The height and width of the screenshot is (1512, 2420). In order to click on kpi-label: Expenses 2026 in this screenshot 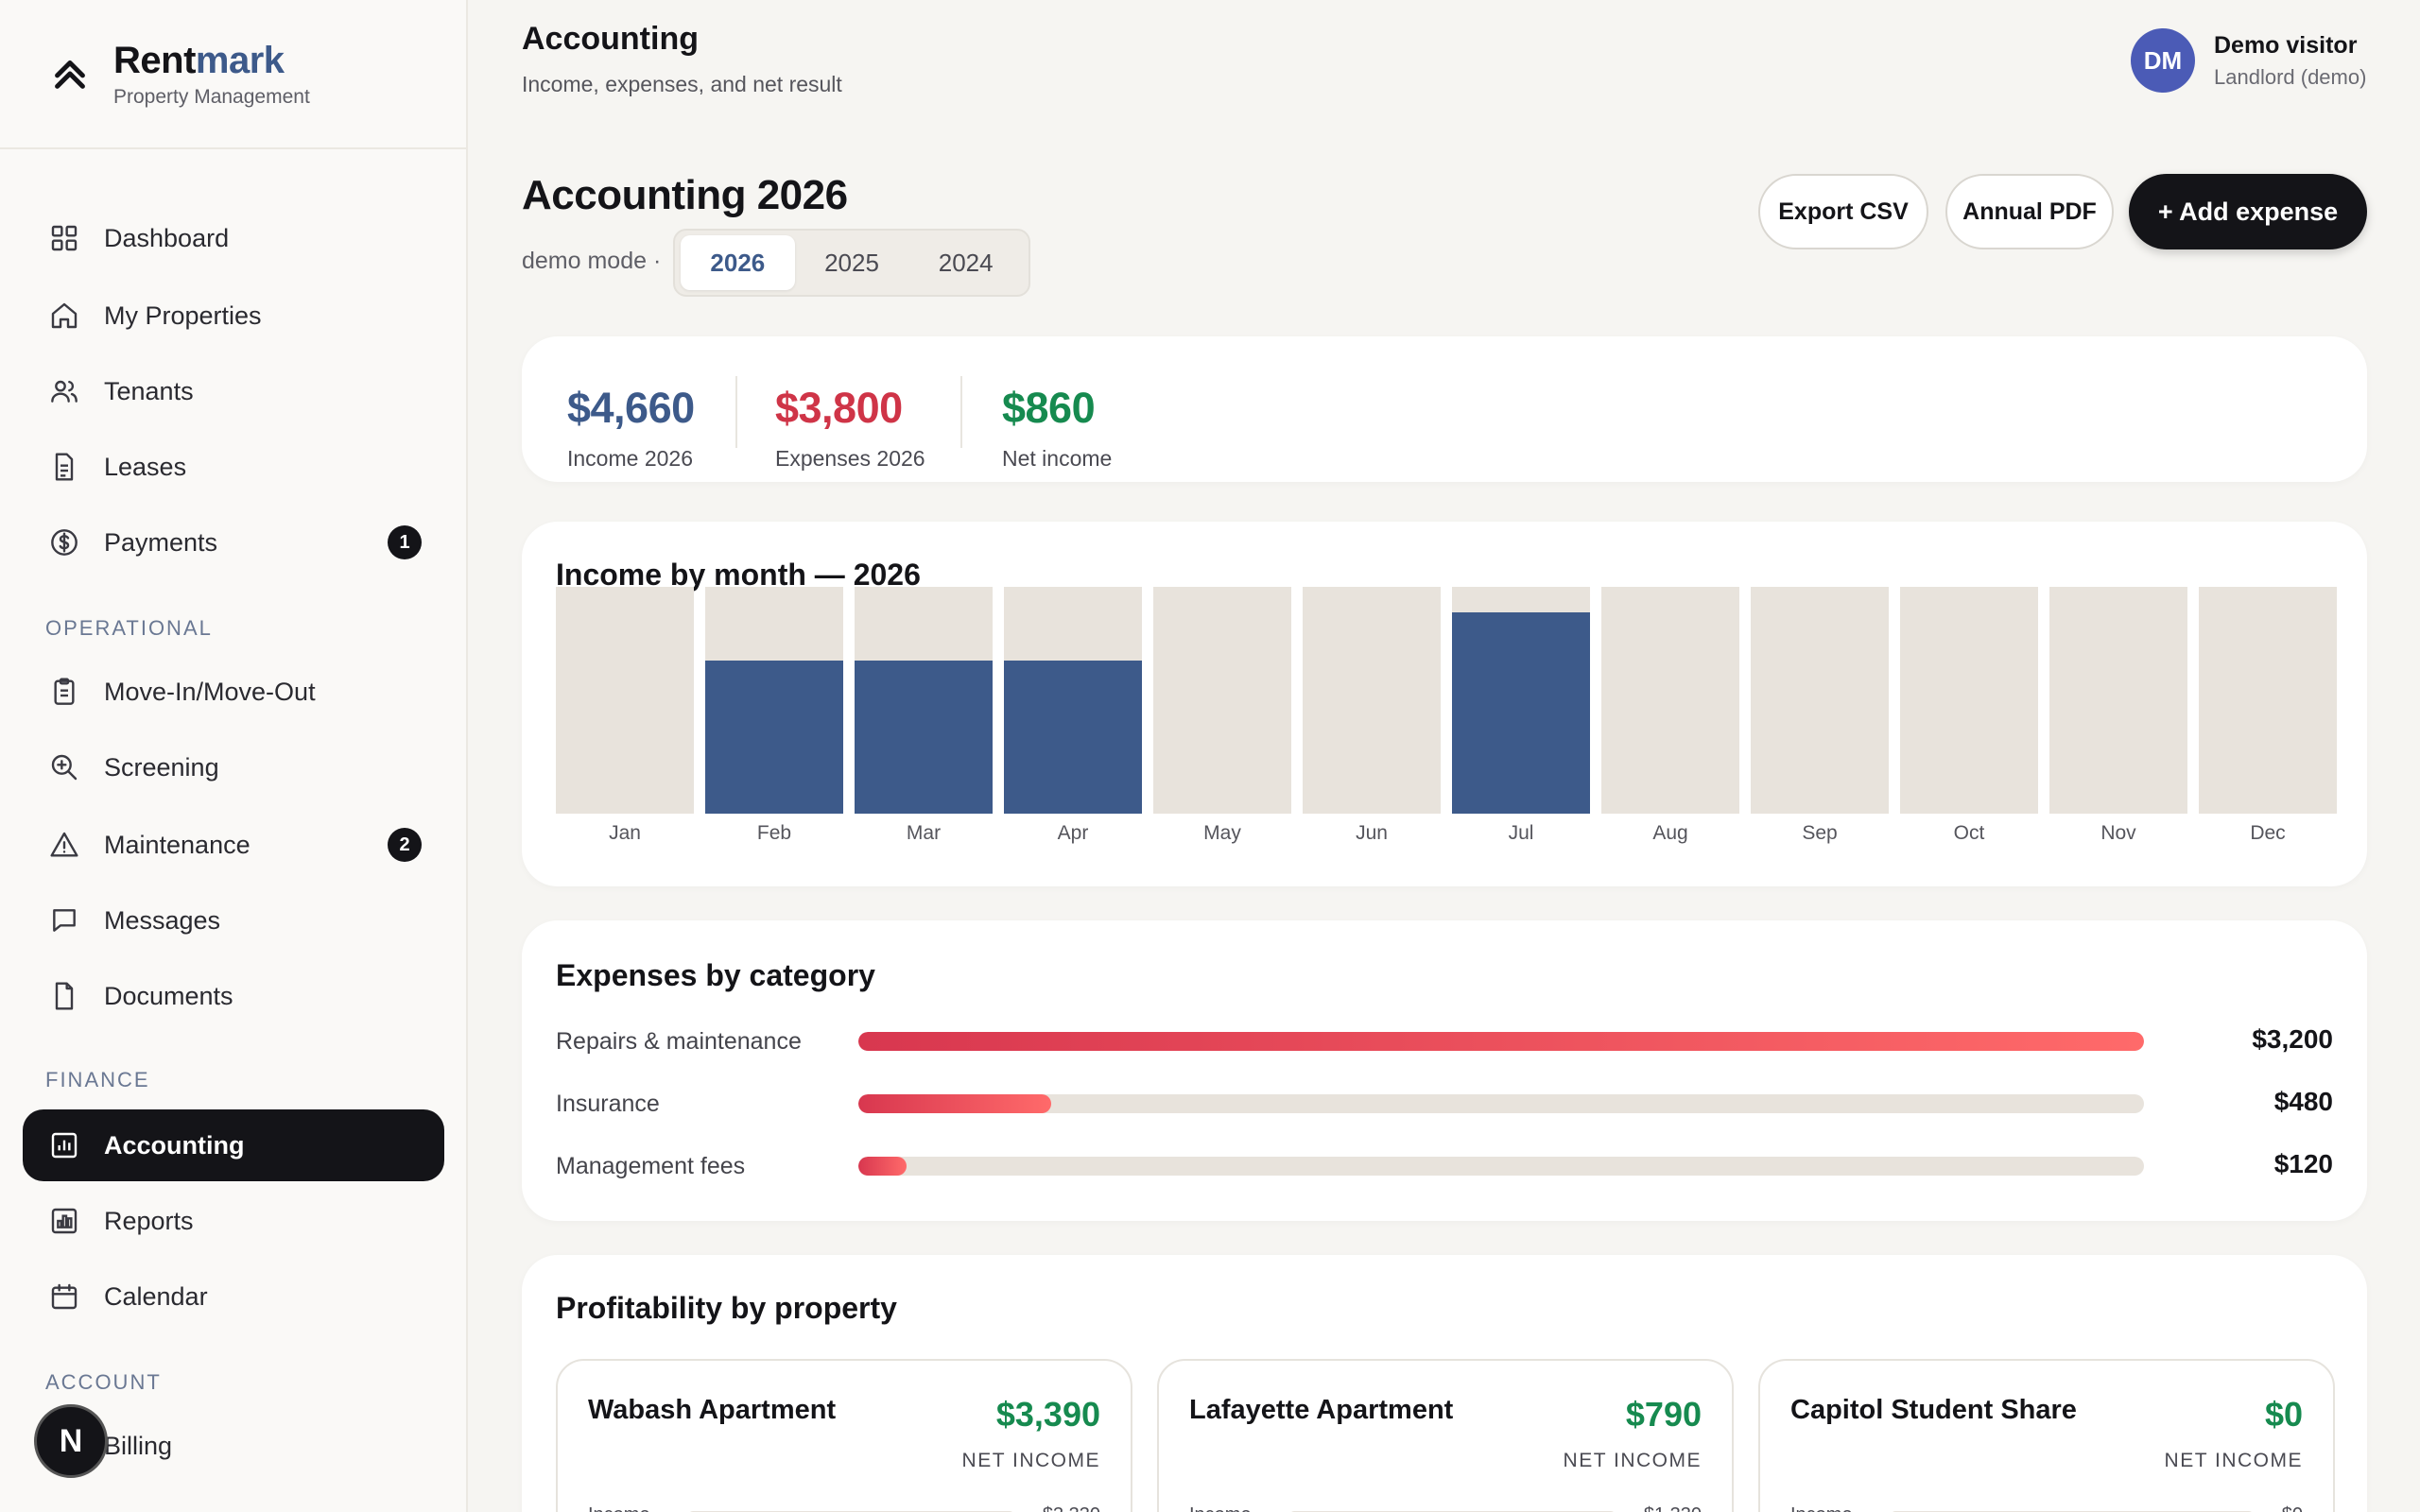, I will do `click(850, 458)`.